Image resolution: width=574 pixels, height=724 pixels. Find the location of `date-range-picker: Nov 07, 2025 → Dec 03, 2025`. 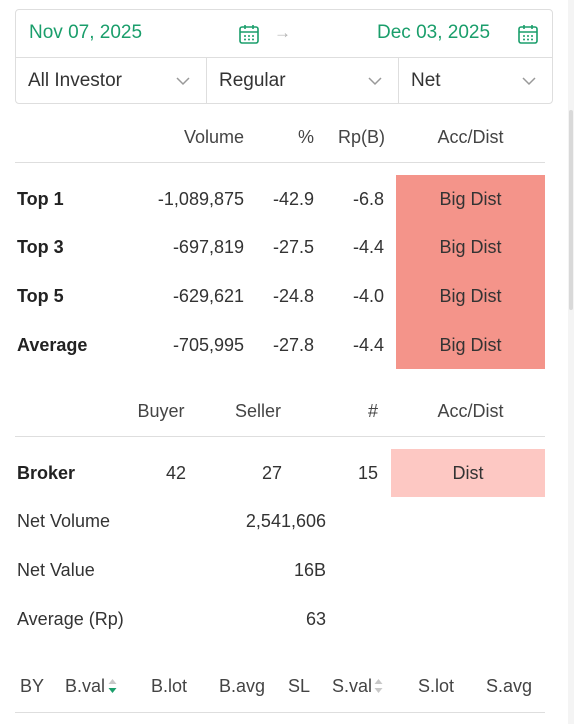

date-range-picker: Nov 07, 2025 → Dec 03, 2025 is located at coordinates (284, 34).